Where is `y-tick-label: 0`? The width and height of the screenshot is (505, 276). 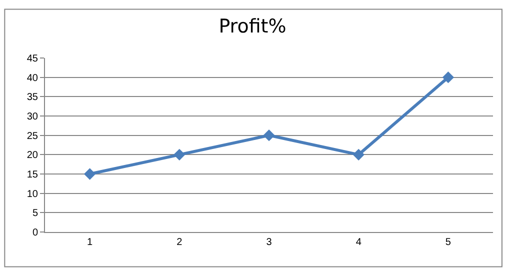
y-tick-label: 0 is located at coordinates (35, 233).